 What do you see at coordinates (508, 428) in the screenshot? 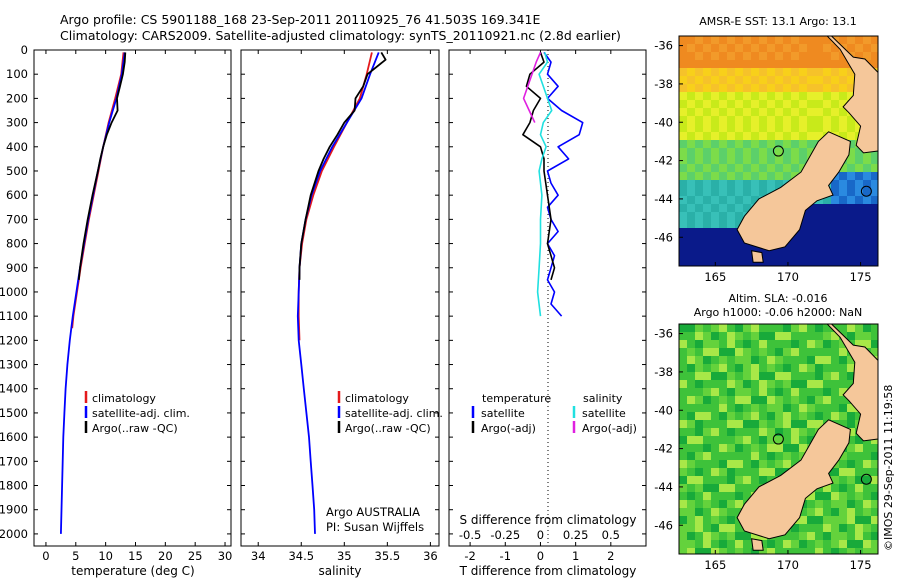
I see `legend-label-temp-argo: Argo(-adj)` at bounding box center [508, 428].